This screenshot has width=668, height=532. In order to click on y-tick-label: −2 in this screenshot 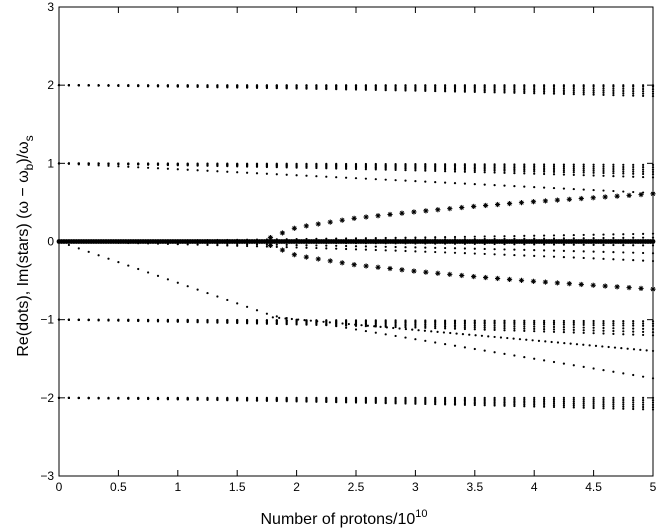, I will do `click(47, 398)`.